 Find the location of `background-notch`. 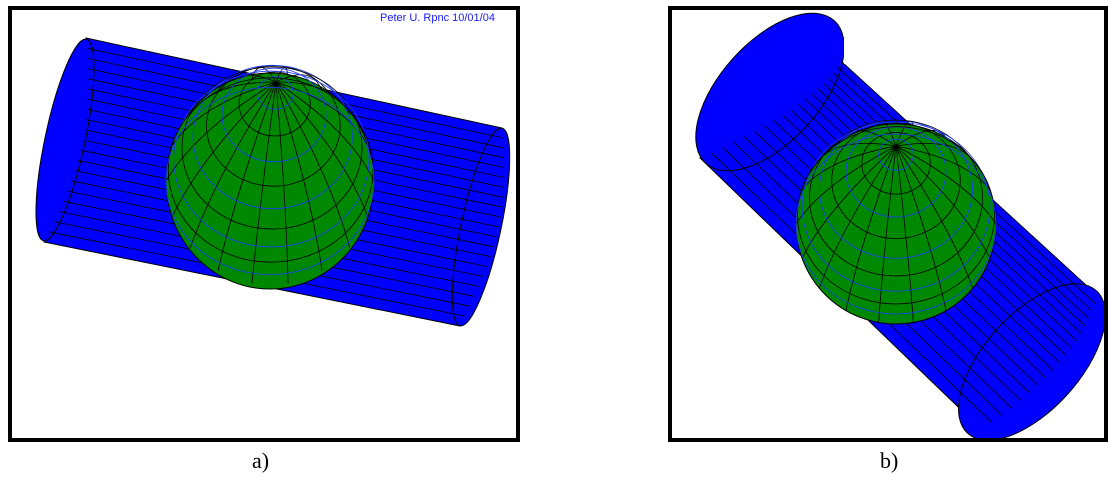

background-notch is located at coordinates (869, 37).